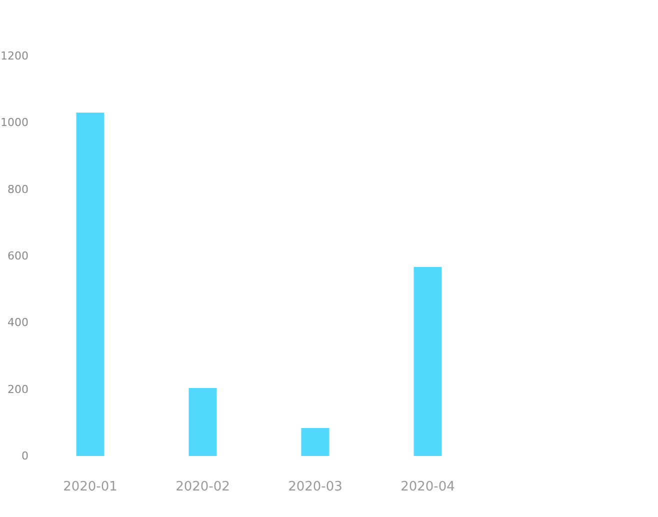 Image resolution: width=658 pixels, height=517 pixels. Describe the element at coordinates (25, 456) in the screenshot. I see `y-tick-label: 0` at that location.